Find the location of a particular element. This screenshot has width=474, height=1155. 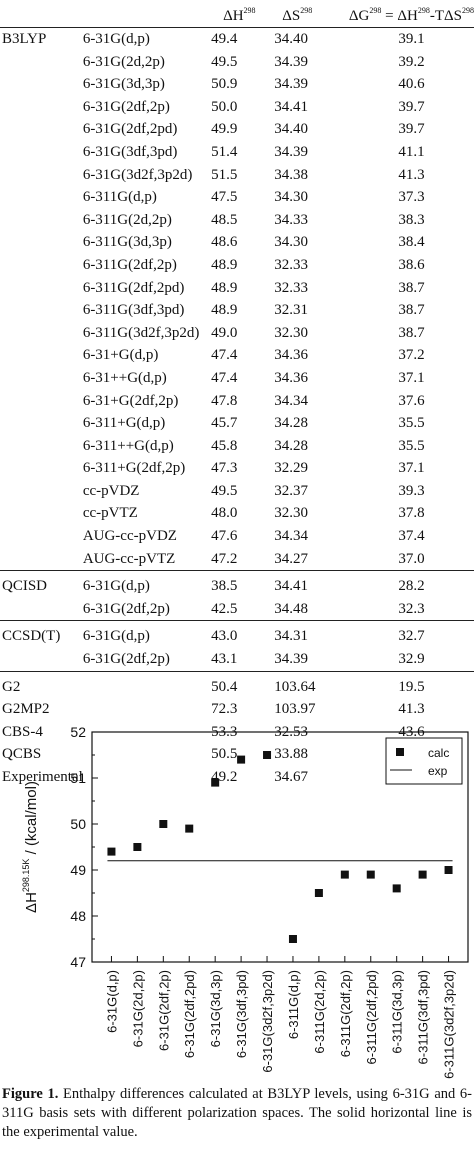

cell-dh: 72.3 is located at coordinates (224, 709).